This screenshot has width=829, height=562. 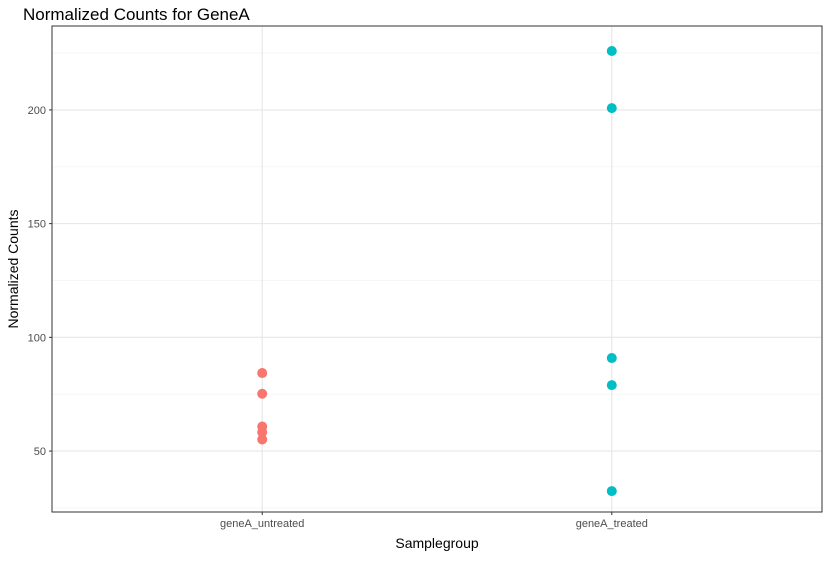 I want to click on chart-title: Normalized Counts for GeneA, so click(x=136, y=14).